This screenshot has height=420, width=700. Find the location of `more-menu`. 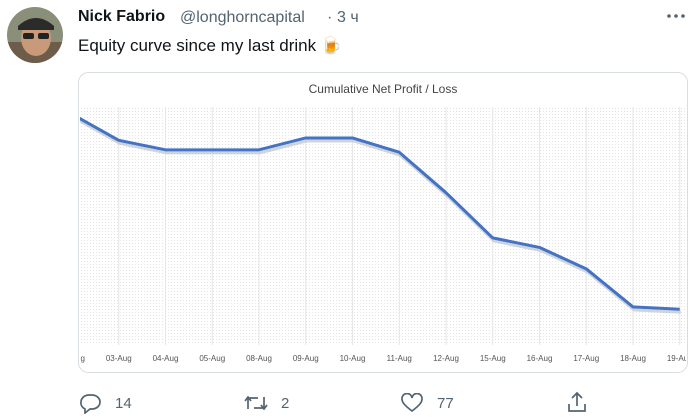

more-menu is located at coordinates (676, 16).